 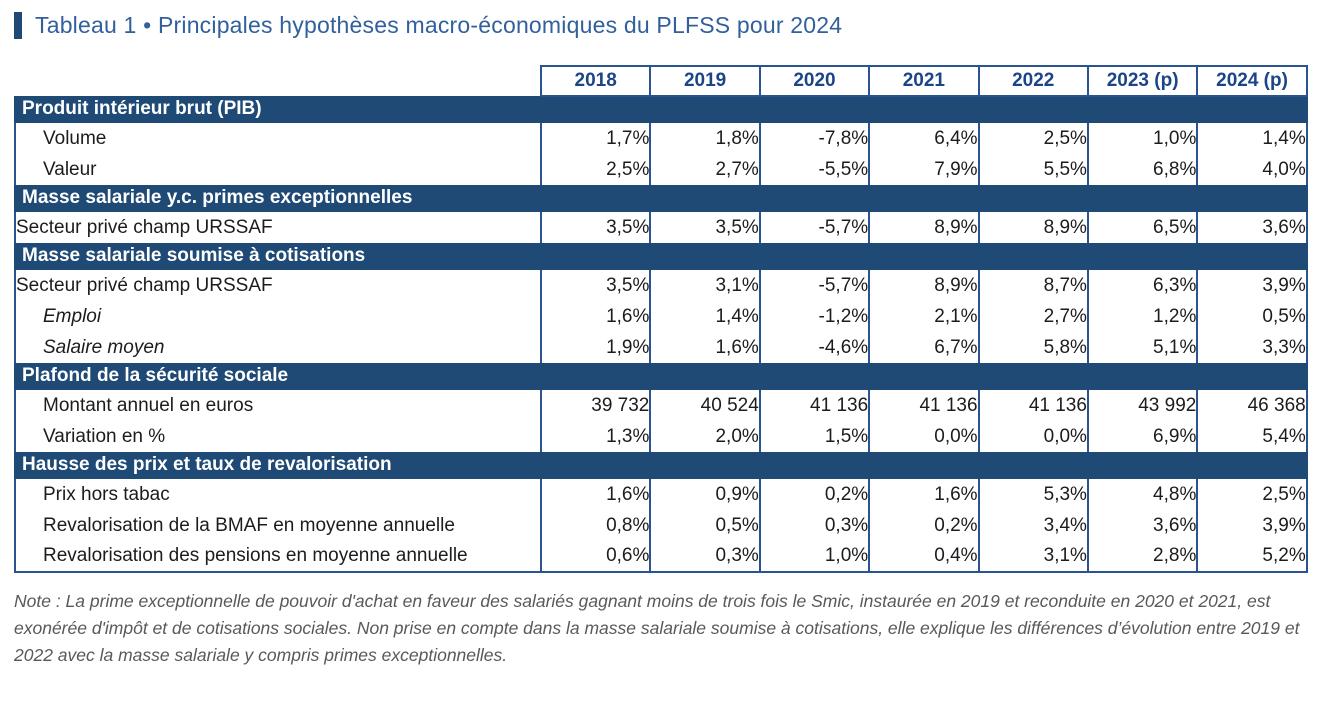 What do you see at coordinates (923, 138) in the screenshot?
I see `data-cell: 6,4%` at bounding box center [923, 138].